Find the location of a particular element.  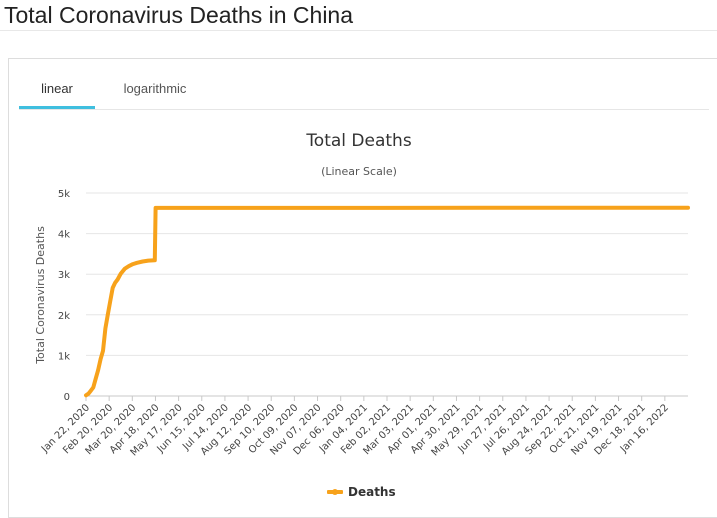

legend: Deaths is located at coordinates (361, 492).